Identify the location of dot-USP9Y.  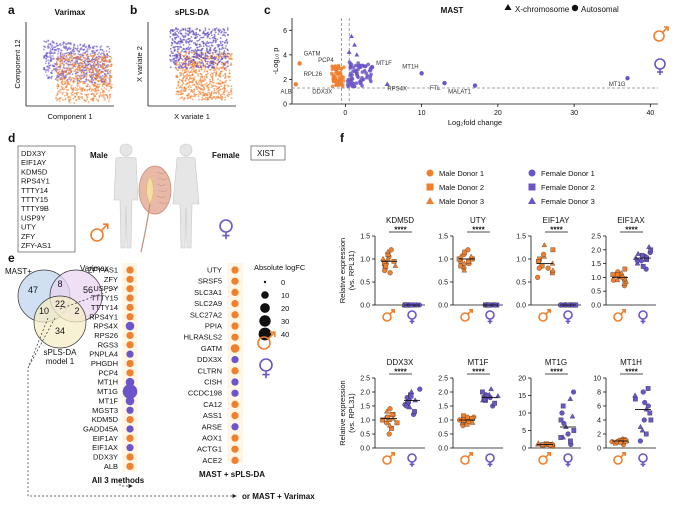
(130, 289).